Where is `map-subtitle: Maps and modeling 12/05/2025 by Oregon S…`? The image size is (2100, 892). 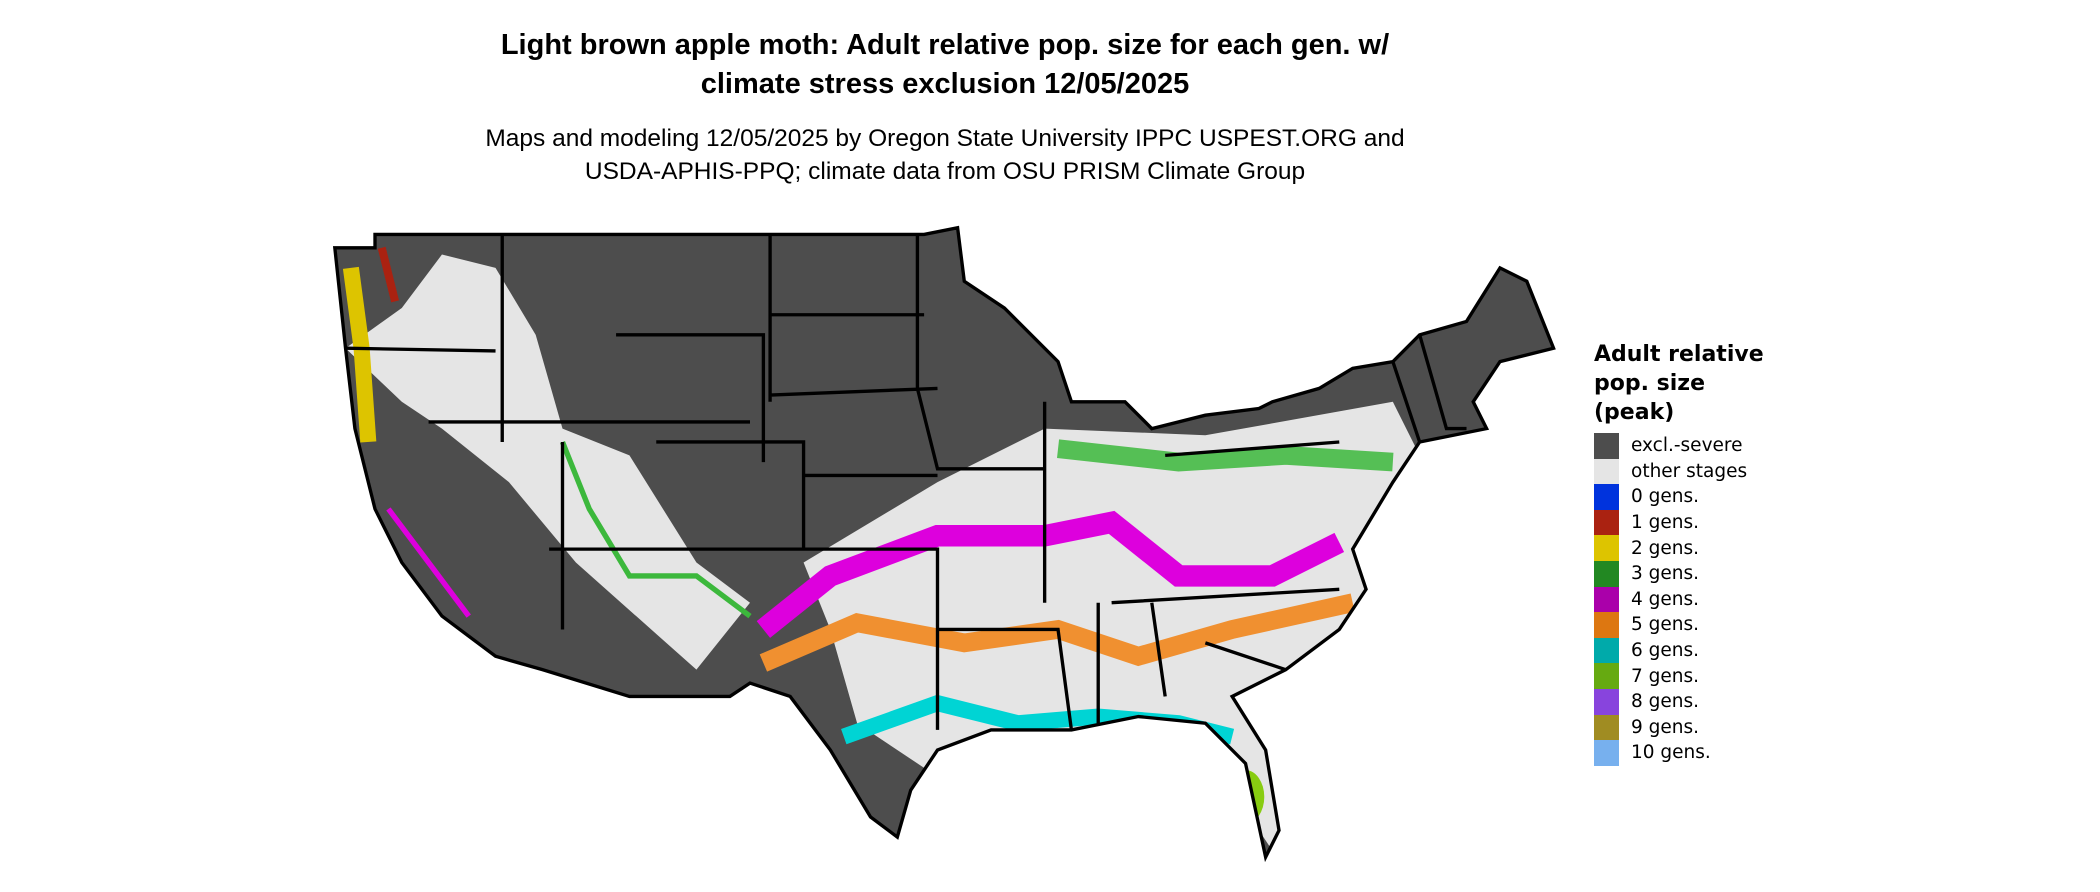
map-subtitle: Maps and modeling 12/05/2025 by Oregon S… is located at coordinates (945, 155).